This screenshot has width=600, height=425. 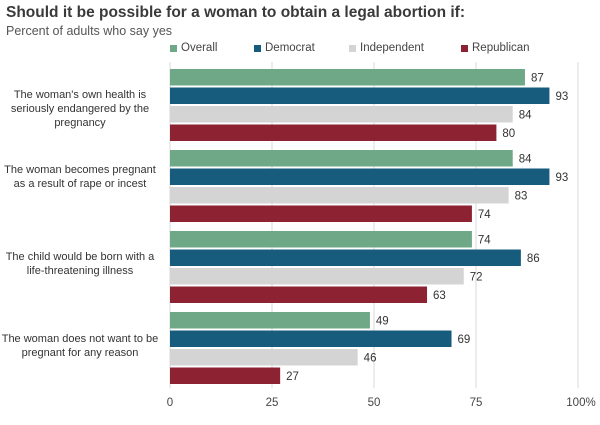 What do you see at coordinates (561, 178) in the screenshot?
I see `data-label-rape-incest-democrat: 93` at bounding box center [561, 178].